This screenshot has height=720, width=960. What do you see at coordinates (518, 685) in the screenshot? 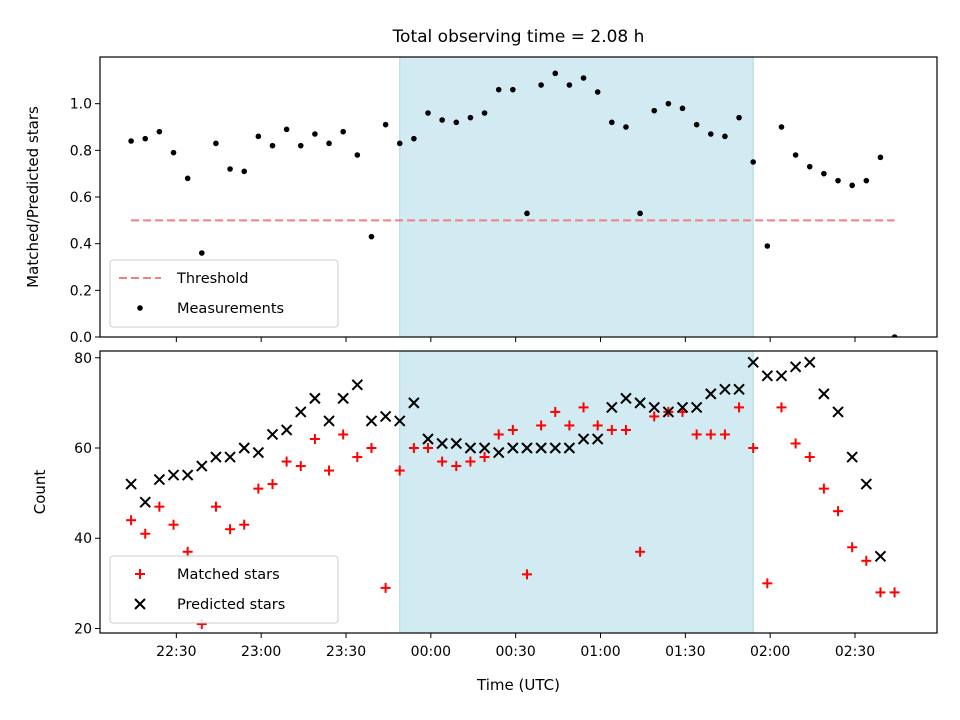
I see `x-axis-label: Time (UTC)` at bounding box center [518, 685].